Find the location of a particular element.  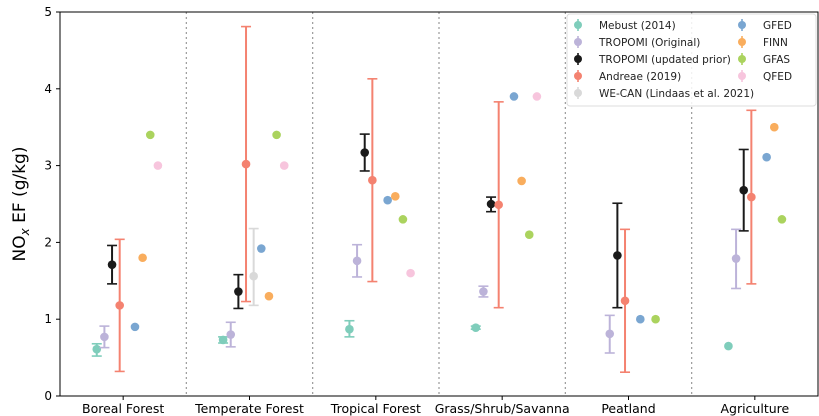

legend-label: TROPOMI (Original) is located at coordinates (649, 43).